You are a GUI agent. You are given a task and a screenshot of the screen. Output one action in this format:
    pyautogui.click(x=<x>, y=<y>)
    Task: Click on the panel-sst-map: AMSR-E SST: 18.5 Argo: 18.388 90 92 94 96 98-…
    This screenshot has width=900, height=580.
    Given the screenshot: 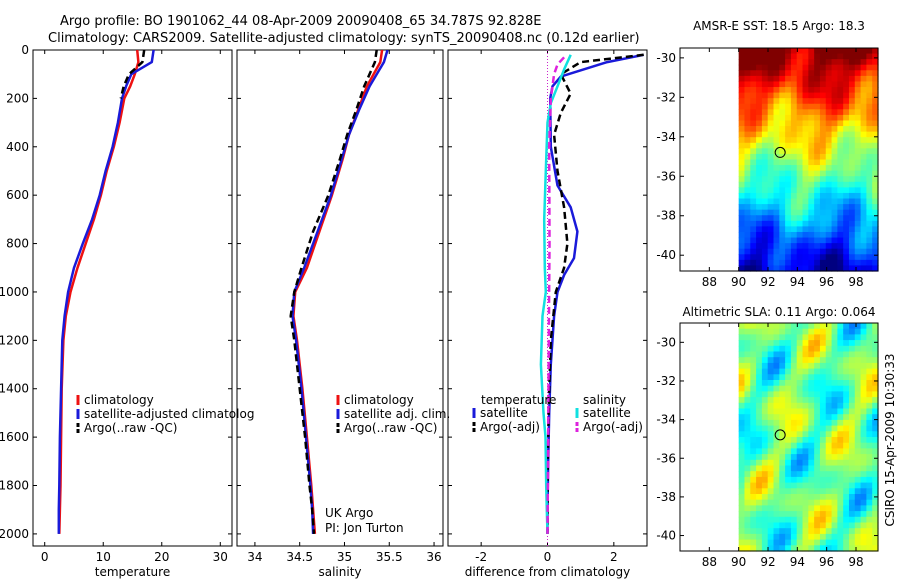 What is the action you would take?
    pyautogui.click(x=767, y=154)
    